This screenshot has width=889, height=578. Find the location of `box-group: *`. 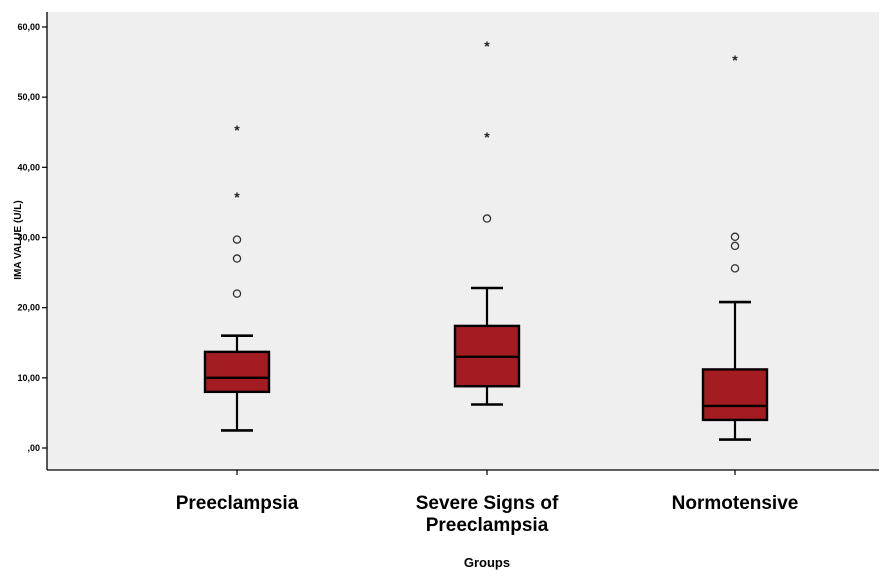

box-group: * is located at coordinates (735, 246).